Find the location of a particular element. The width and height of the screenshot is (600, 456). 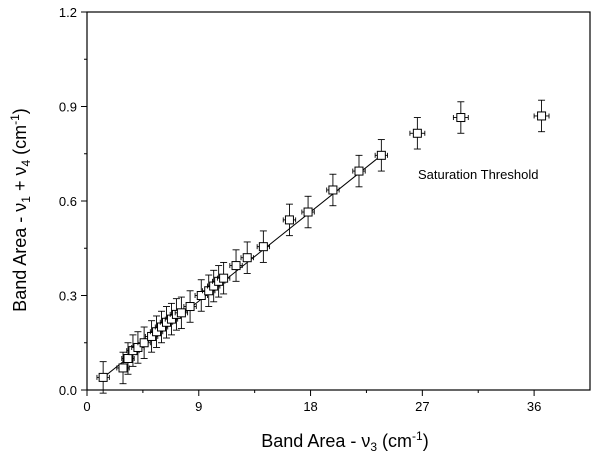

x-tick-label: 18 is located at coordinates (310, 406).